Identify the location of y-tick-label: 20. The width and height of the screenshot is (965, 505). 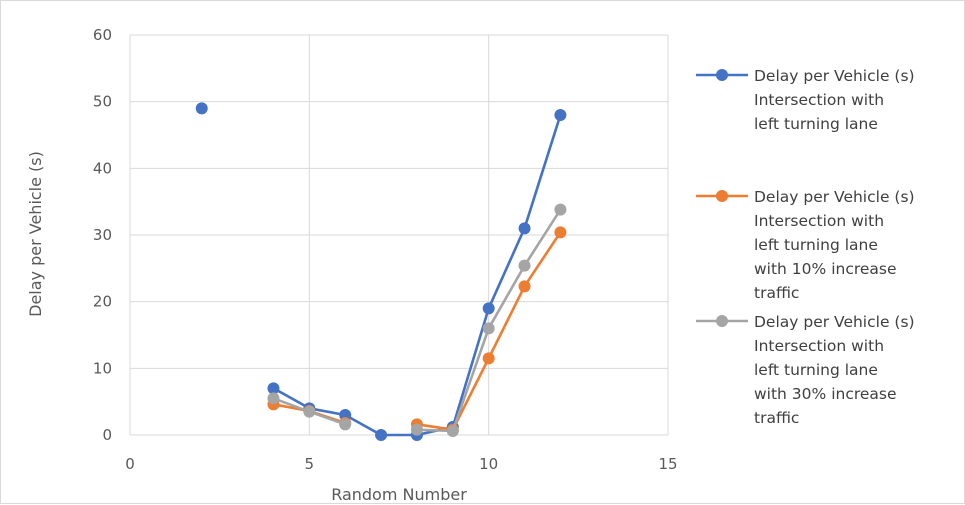
(102, 302).